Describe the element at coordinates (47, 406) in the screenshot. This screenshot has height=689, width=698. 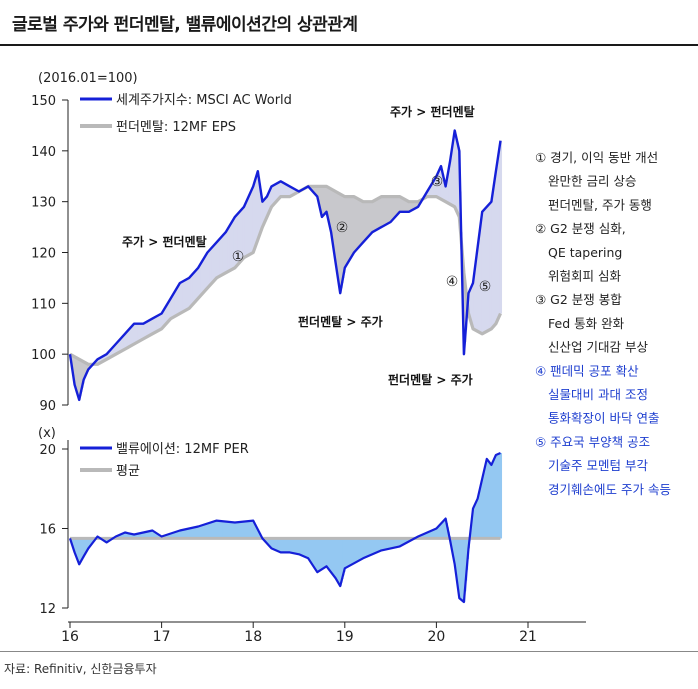
I see `upper-y-tick: 90` at that location.